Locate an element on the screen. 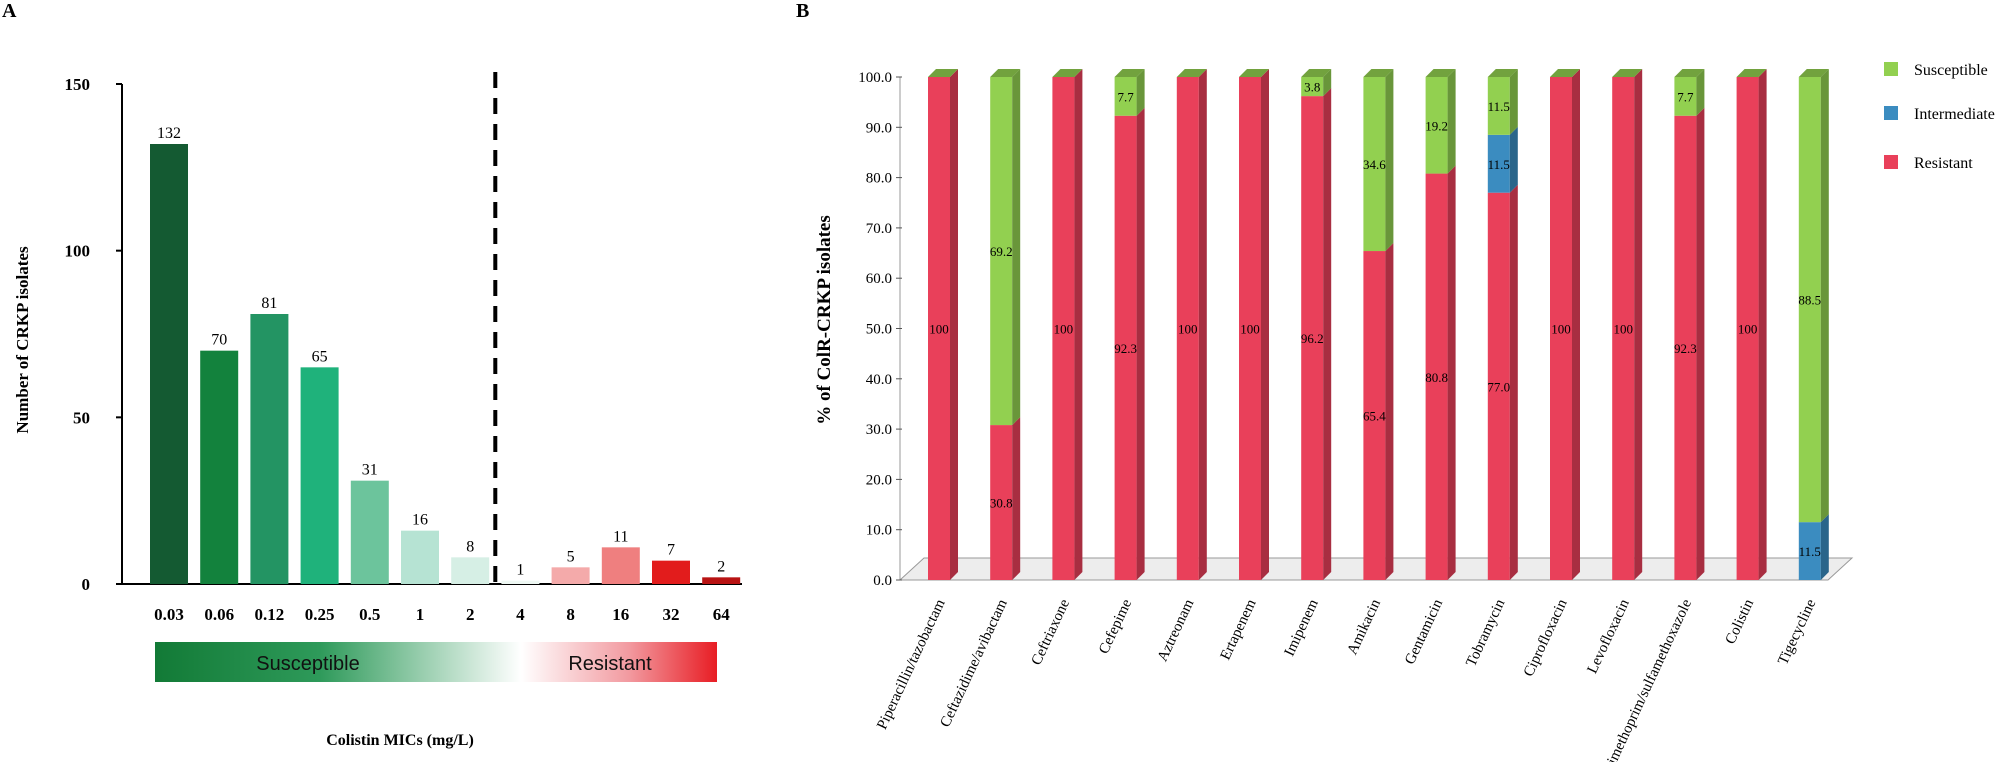 Image resolution: width=2008 pixels, height=762 pixels. panel-a-y-tick-label: 0 is located at coordinates (86, 584).